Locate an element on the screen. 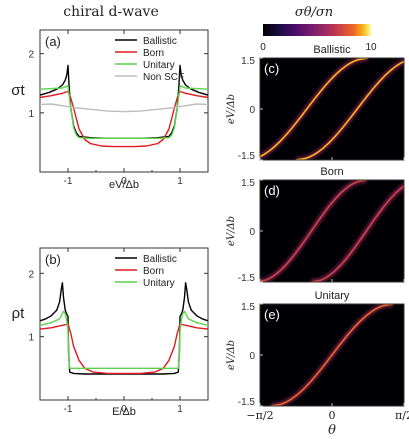 The image size is (409, 439). heatmap-background is located at coordinates (332, 109).